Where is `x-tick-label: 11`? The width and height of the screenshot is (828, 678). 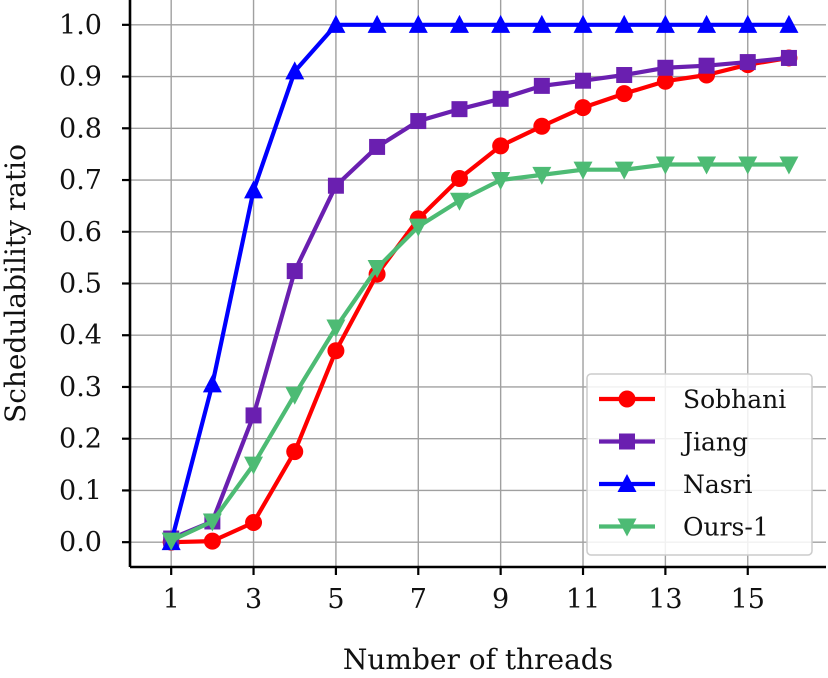
x-tick-label: 11 is located at coordinates (583, 599).